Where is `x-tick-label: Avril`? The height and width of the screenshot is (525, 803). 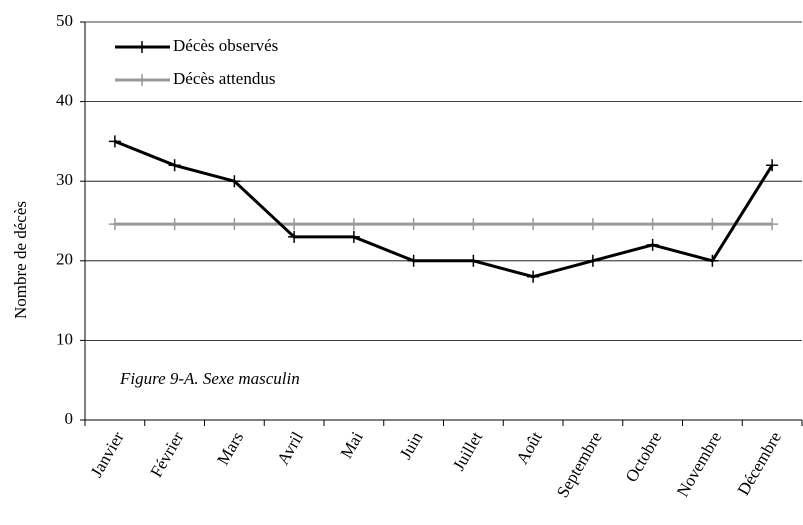
x-tick-label: Avril is located at coordinates (290, 448).